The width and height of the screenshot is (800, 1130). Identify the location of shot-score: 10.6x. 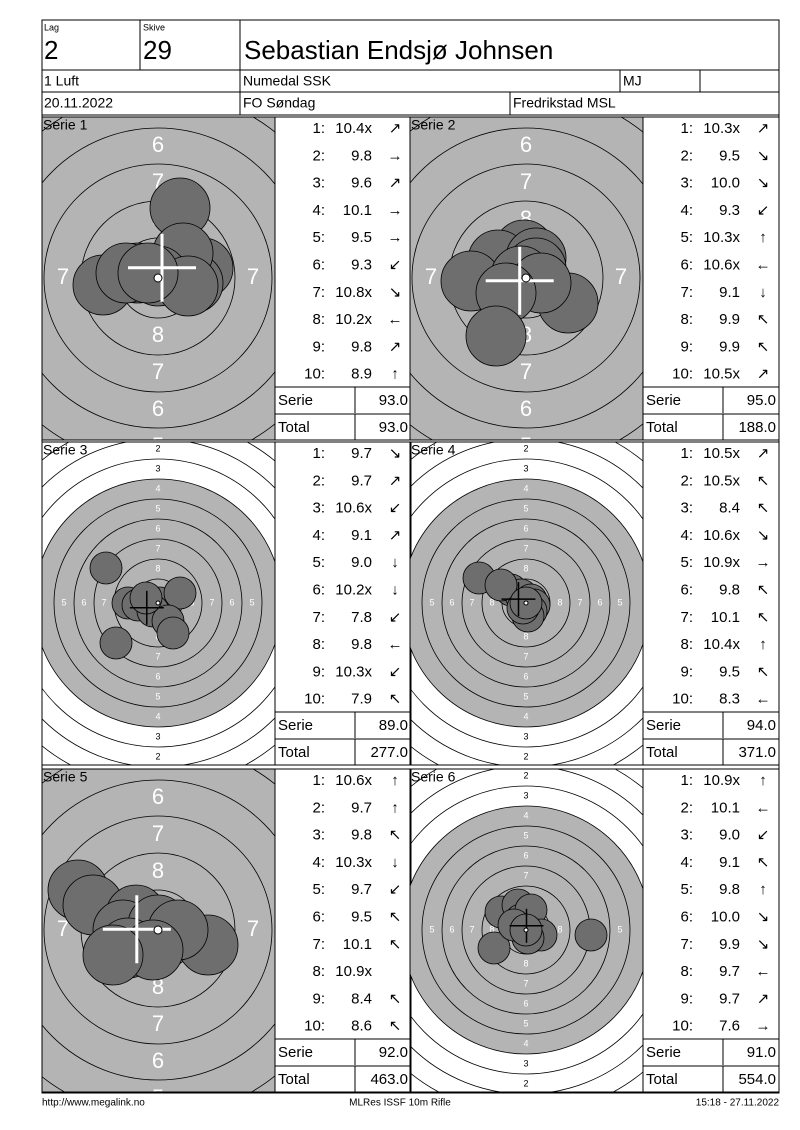
(721, 264).